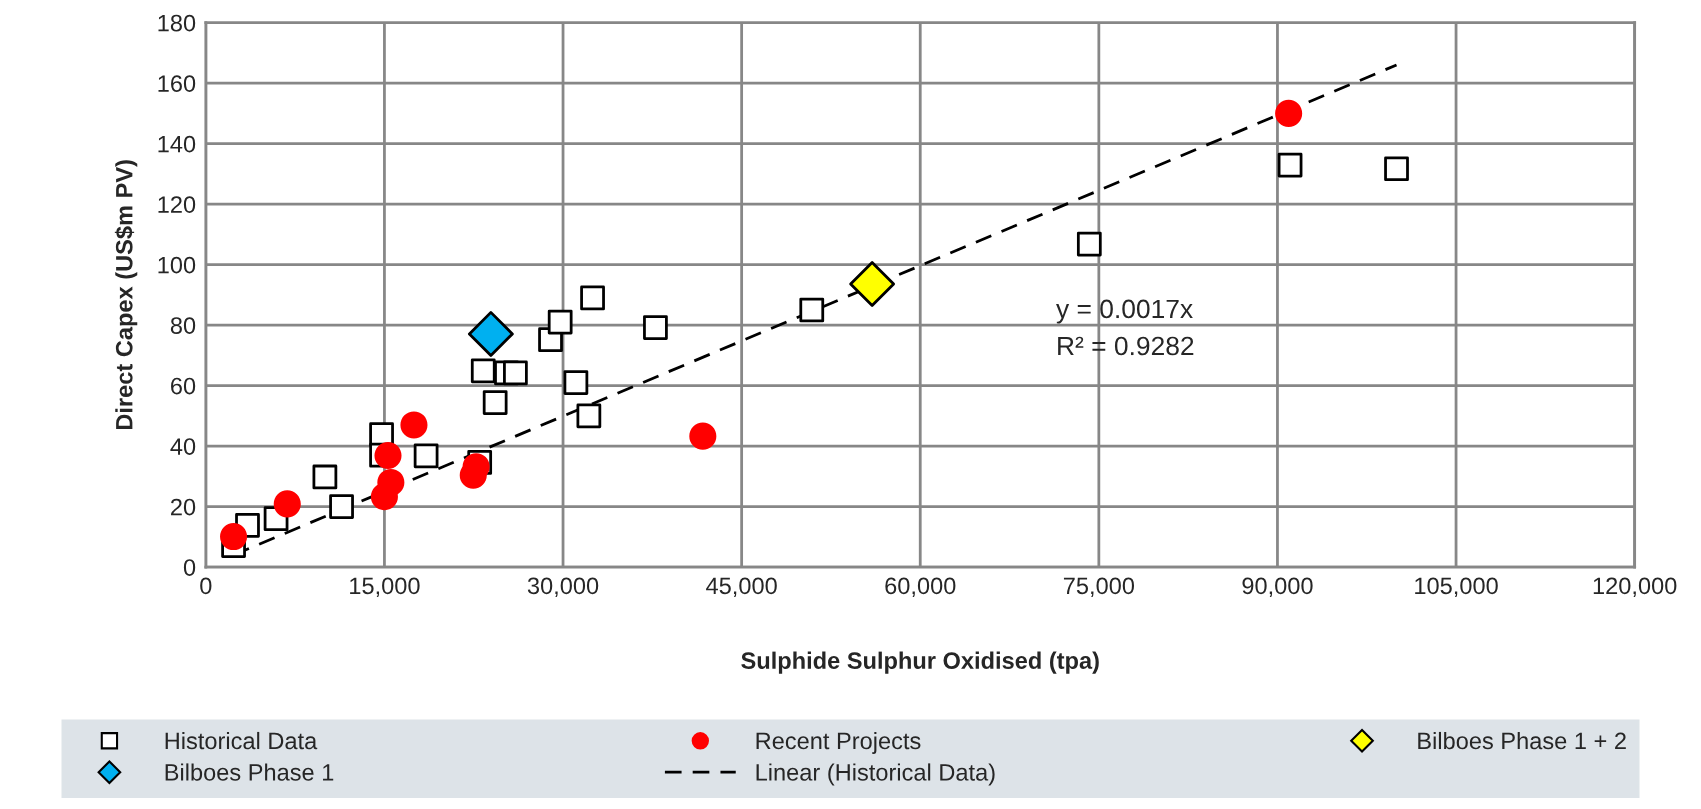 Image resolution: width=1701 pixels, height=809 pixels. Describe the element at coordinates (1456, 587) in the screenshot. I see `x-tick-label: 105,000` at that location.